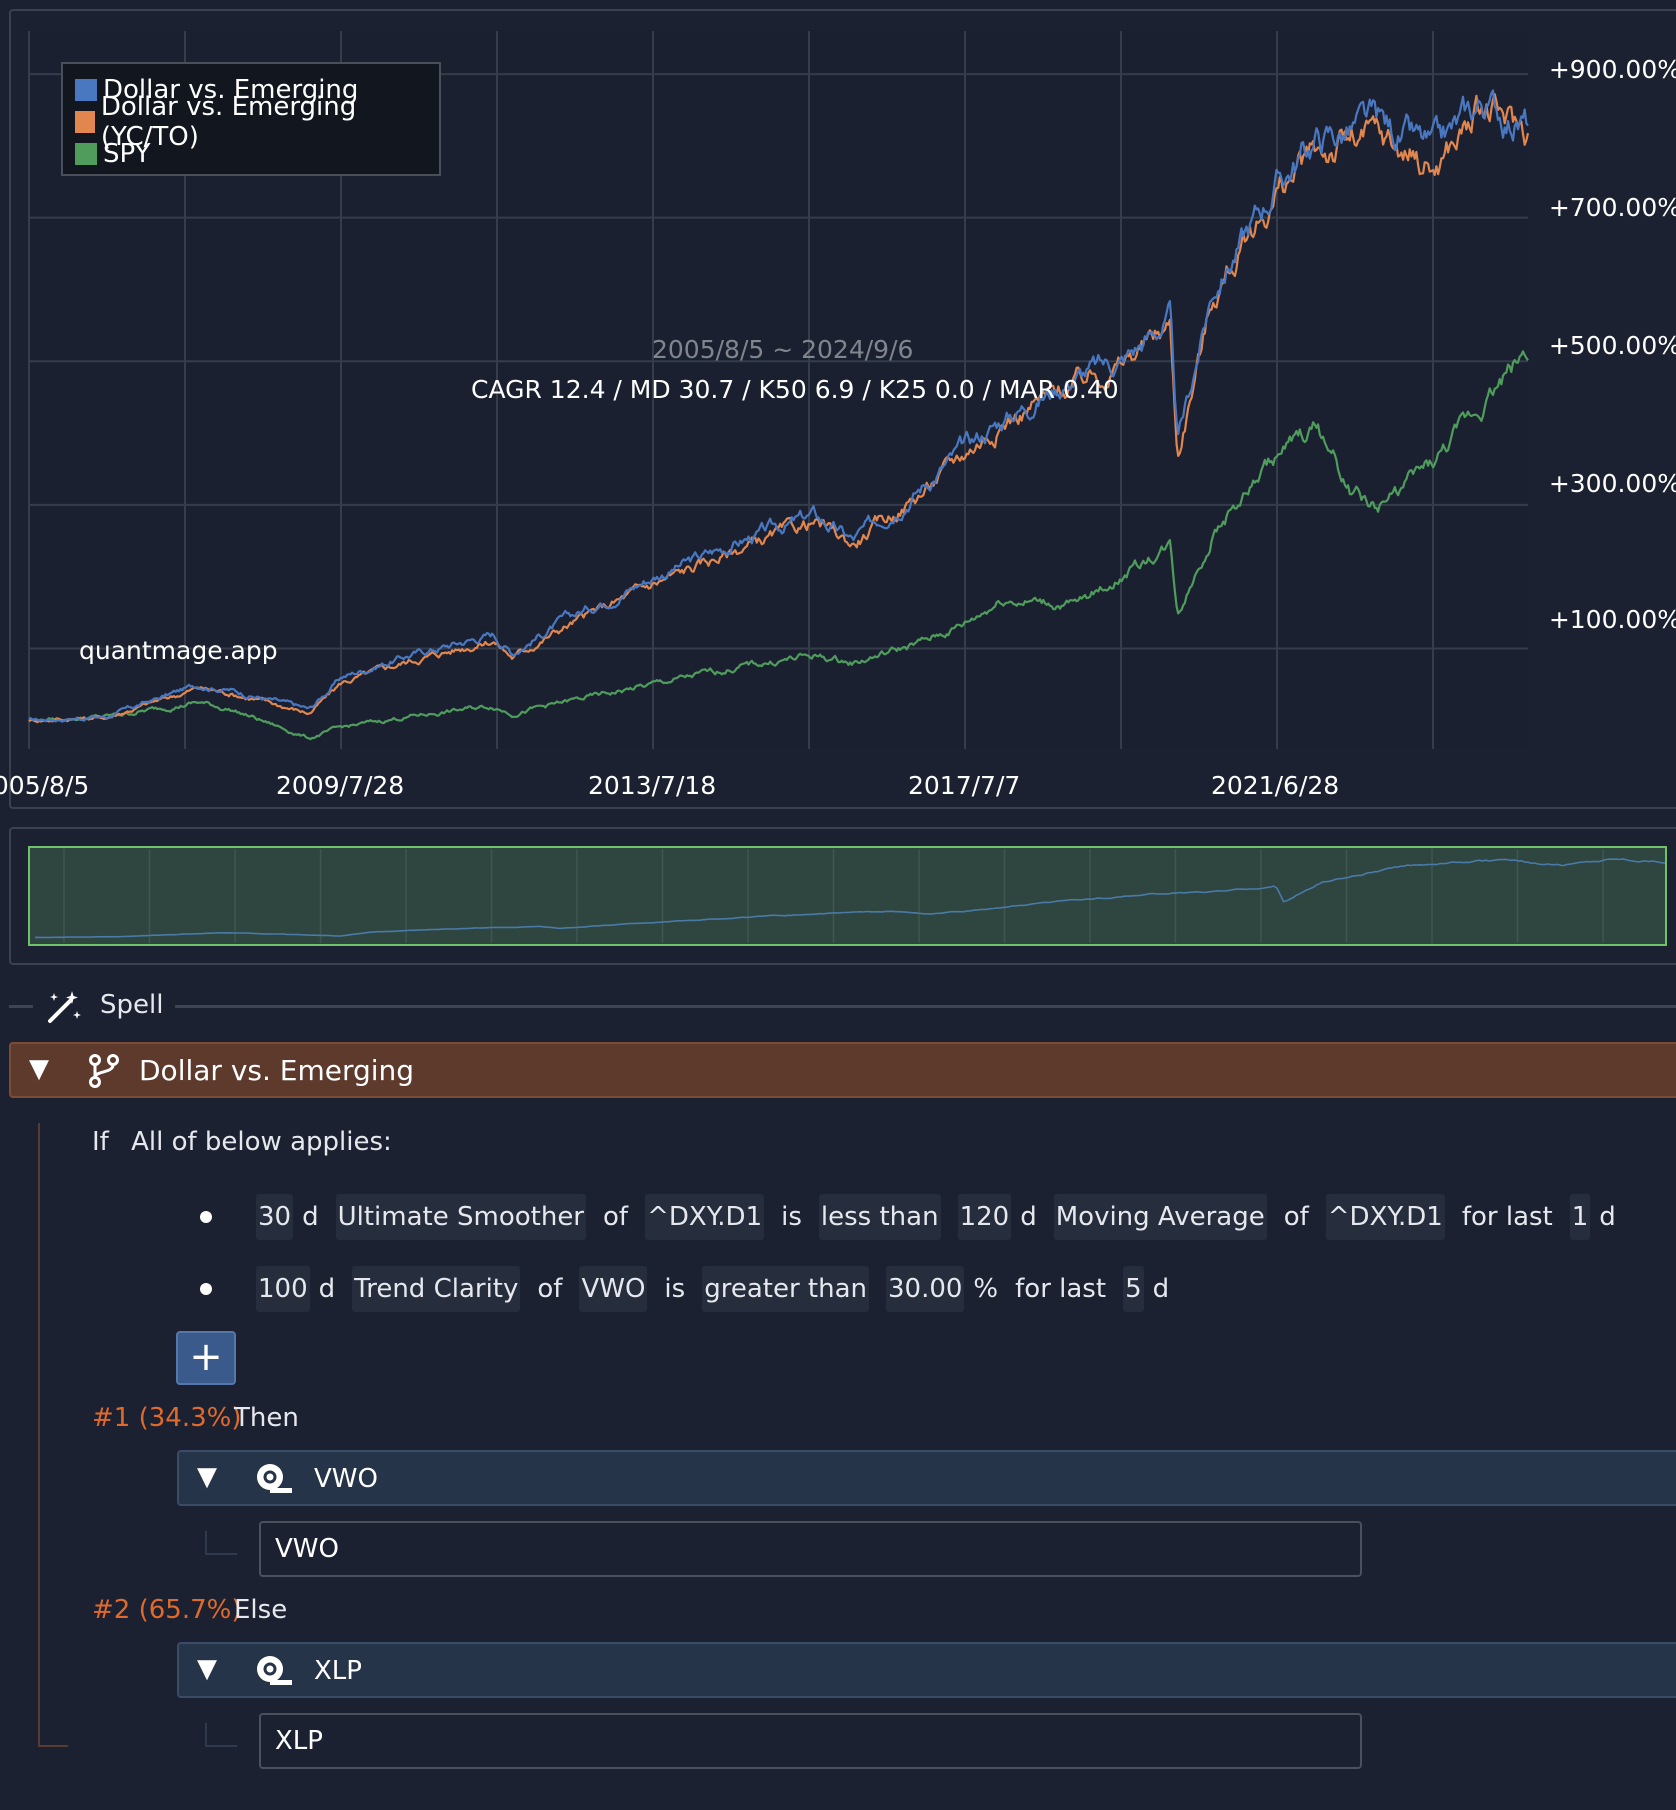  What do you see at coordinates (346, 1479) in the screenshot?
I see `asset-label: VWO` at bounding box center [346, 1479].